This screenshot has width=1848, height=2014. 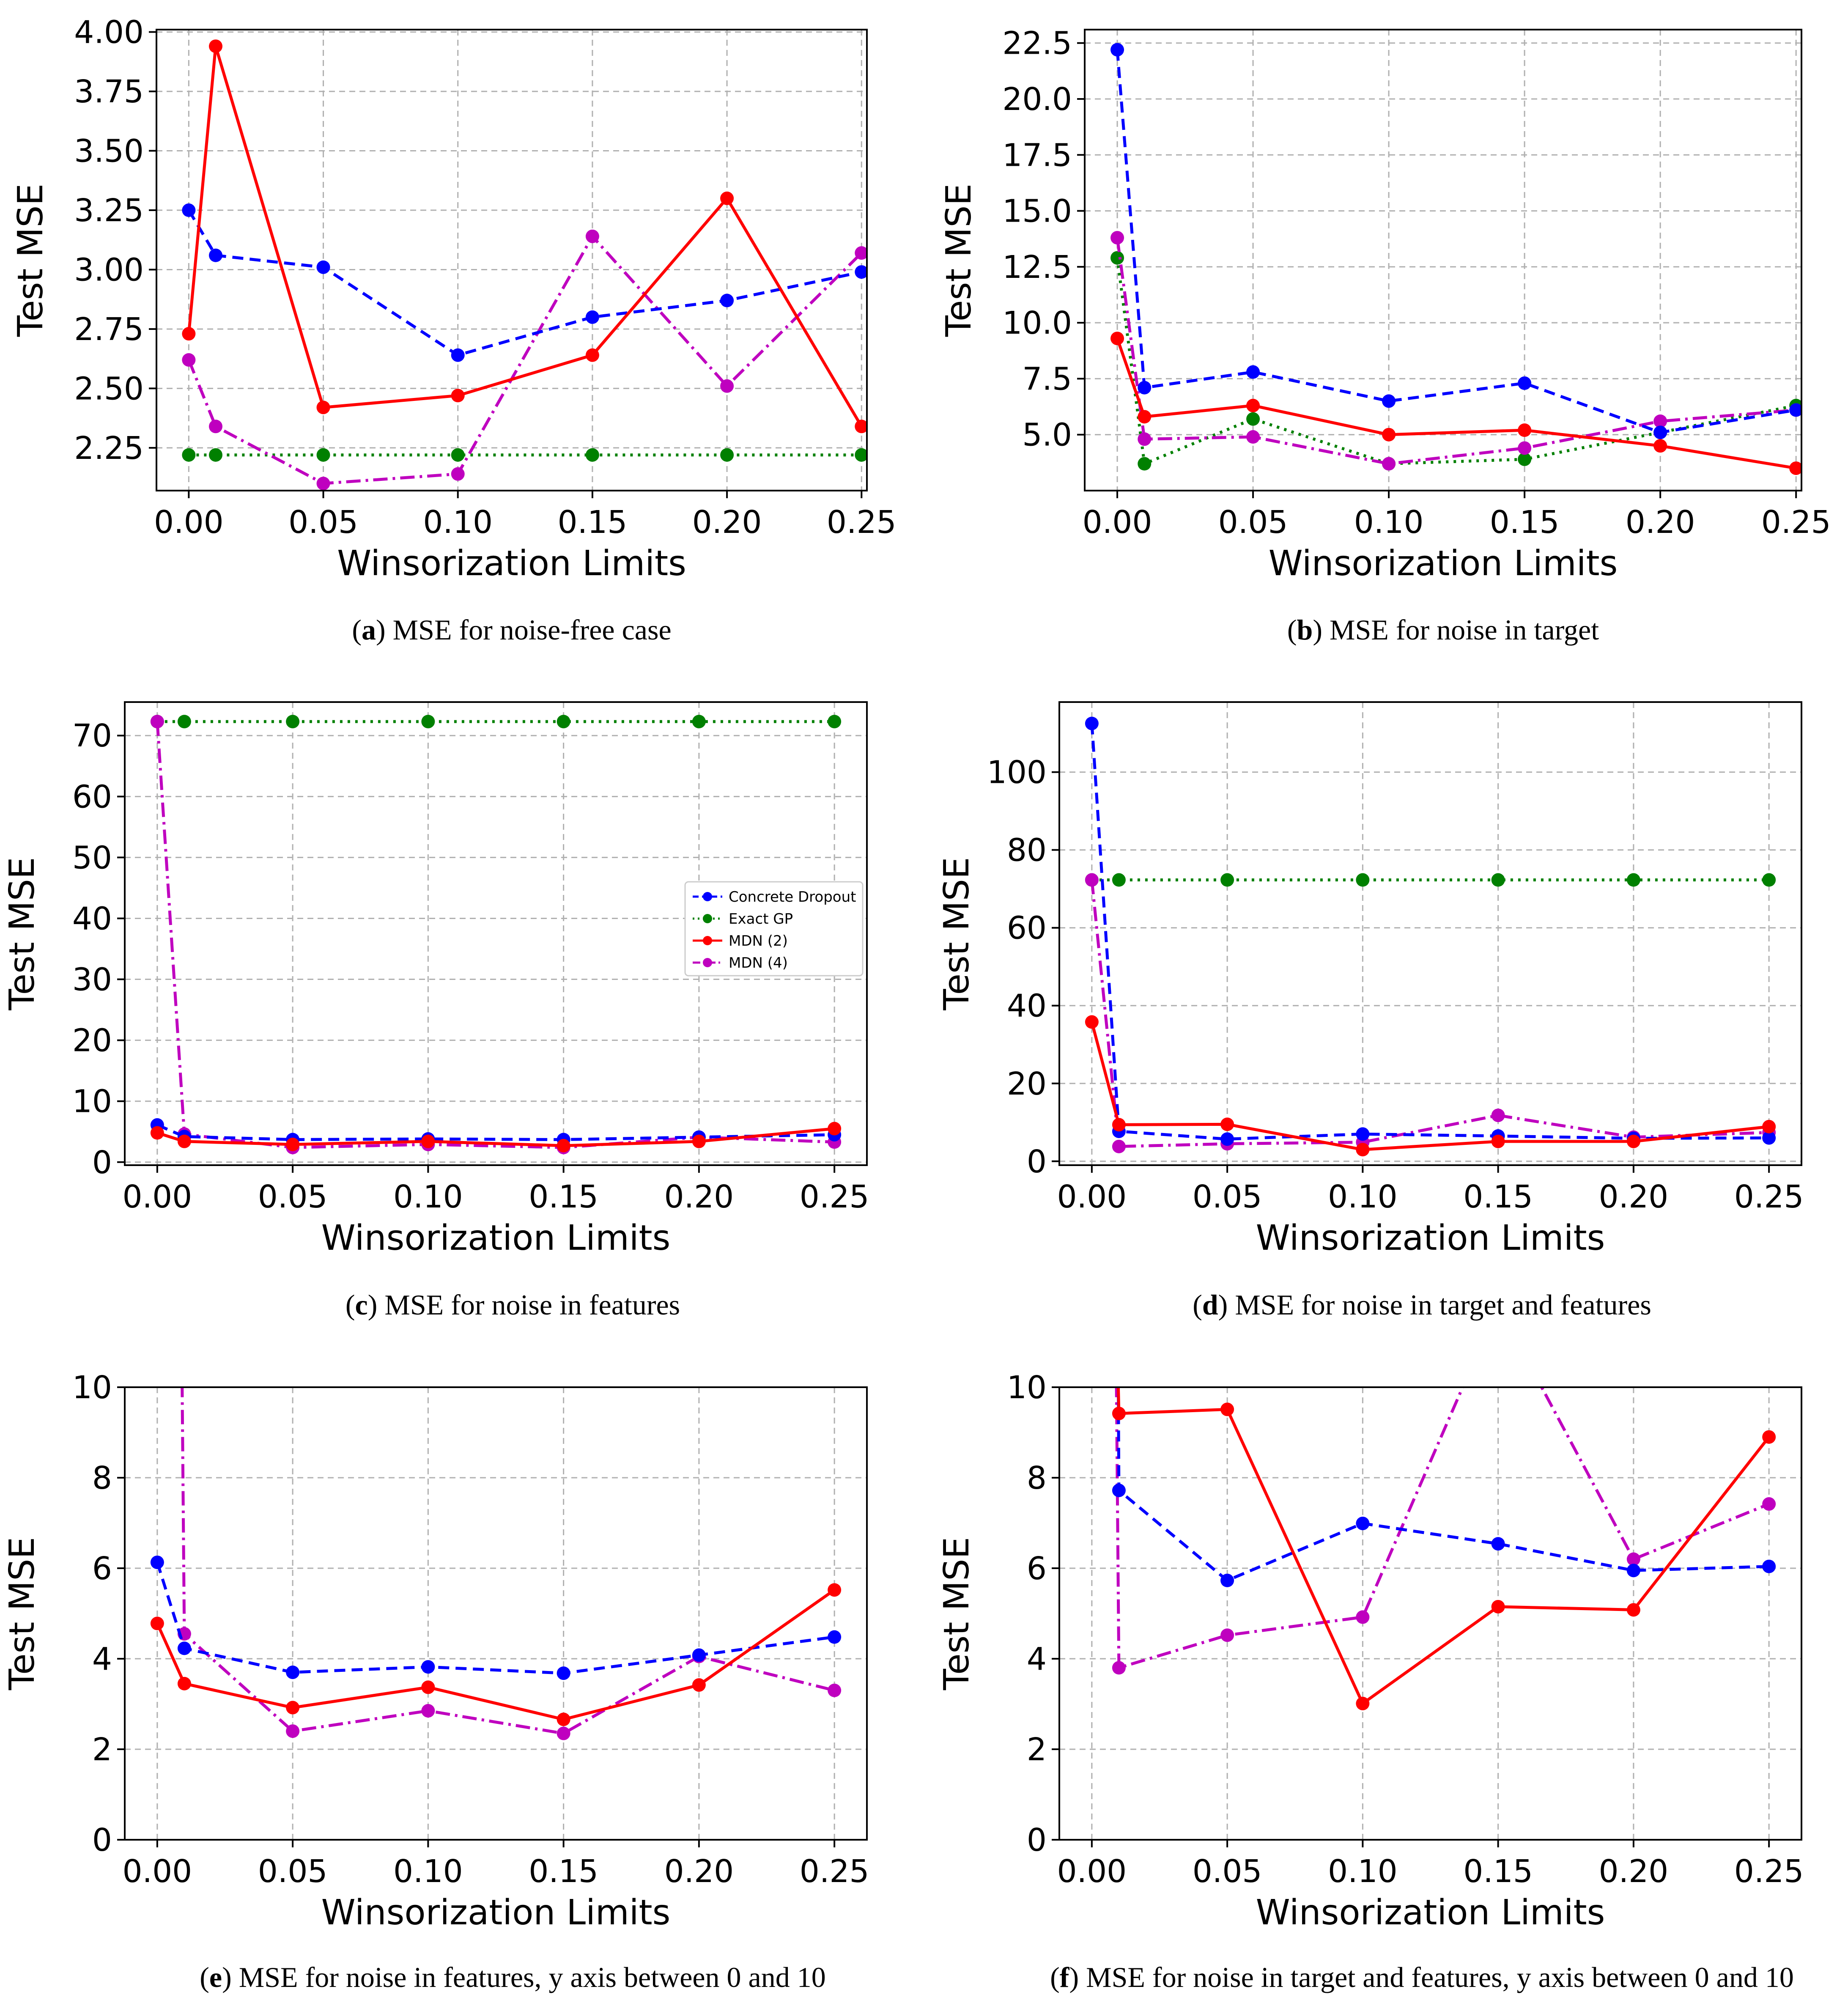 I want to click on legend: Concrete Dropout Exact GP MDN (2) MDN (4), so click(x=774, y=929).